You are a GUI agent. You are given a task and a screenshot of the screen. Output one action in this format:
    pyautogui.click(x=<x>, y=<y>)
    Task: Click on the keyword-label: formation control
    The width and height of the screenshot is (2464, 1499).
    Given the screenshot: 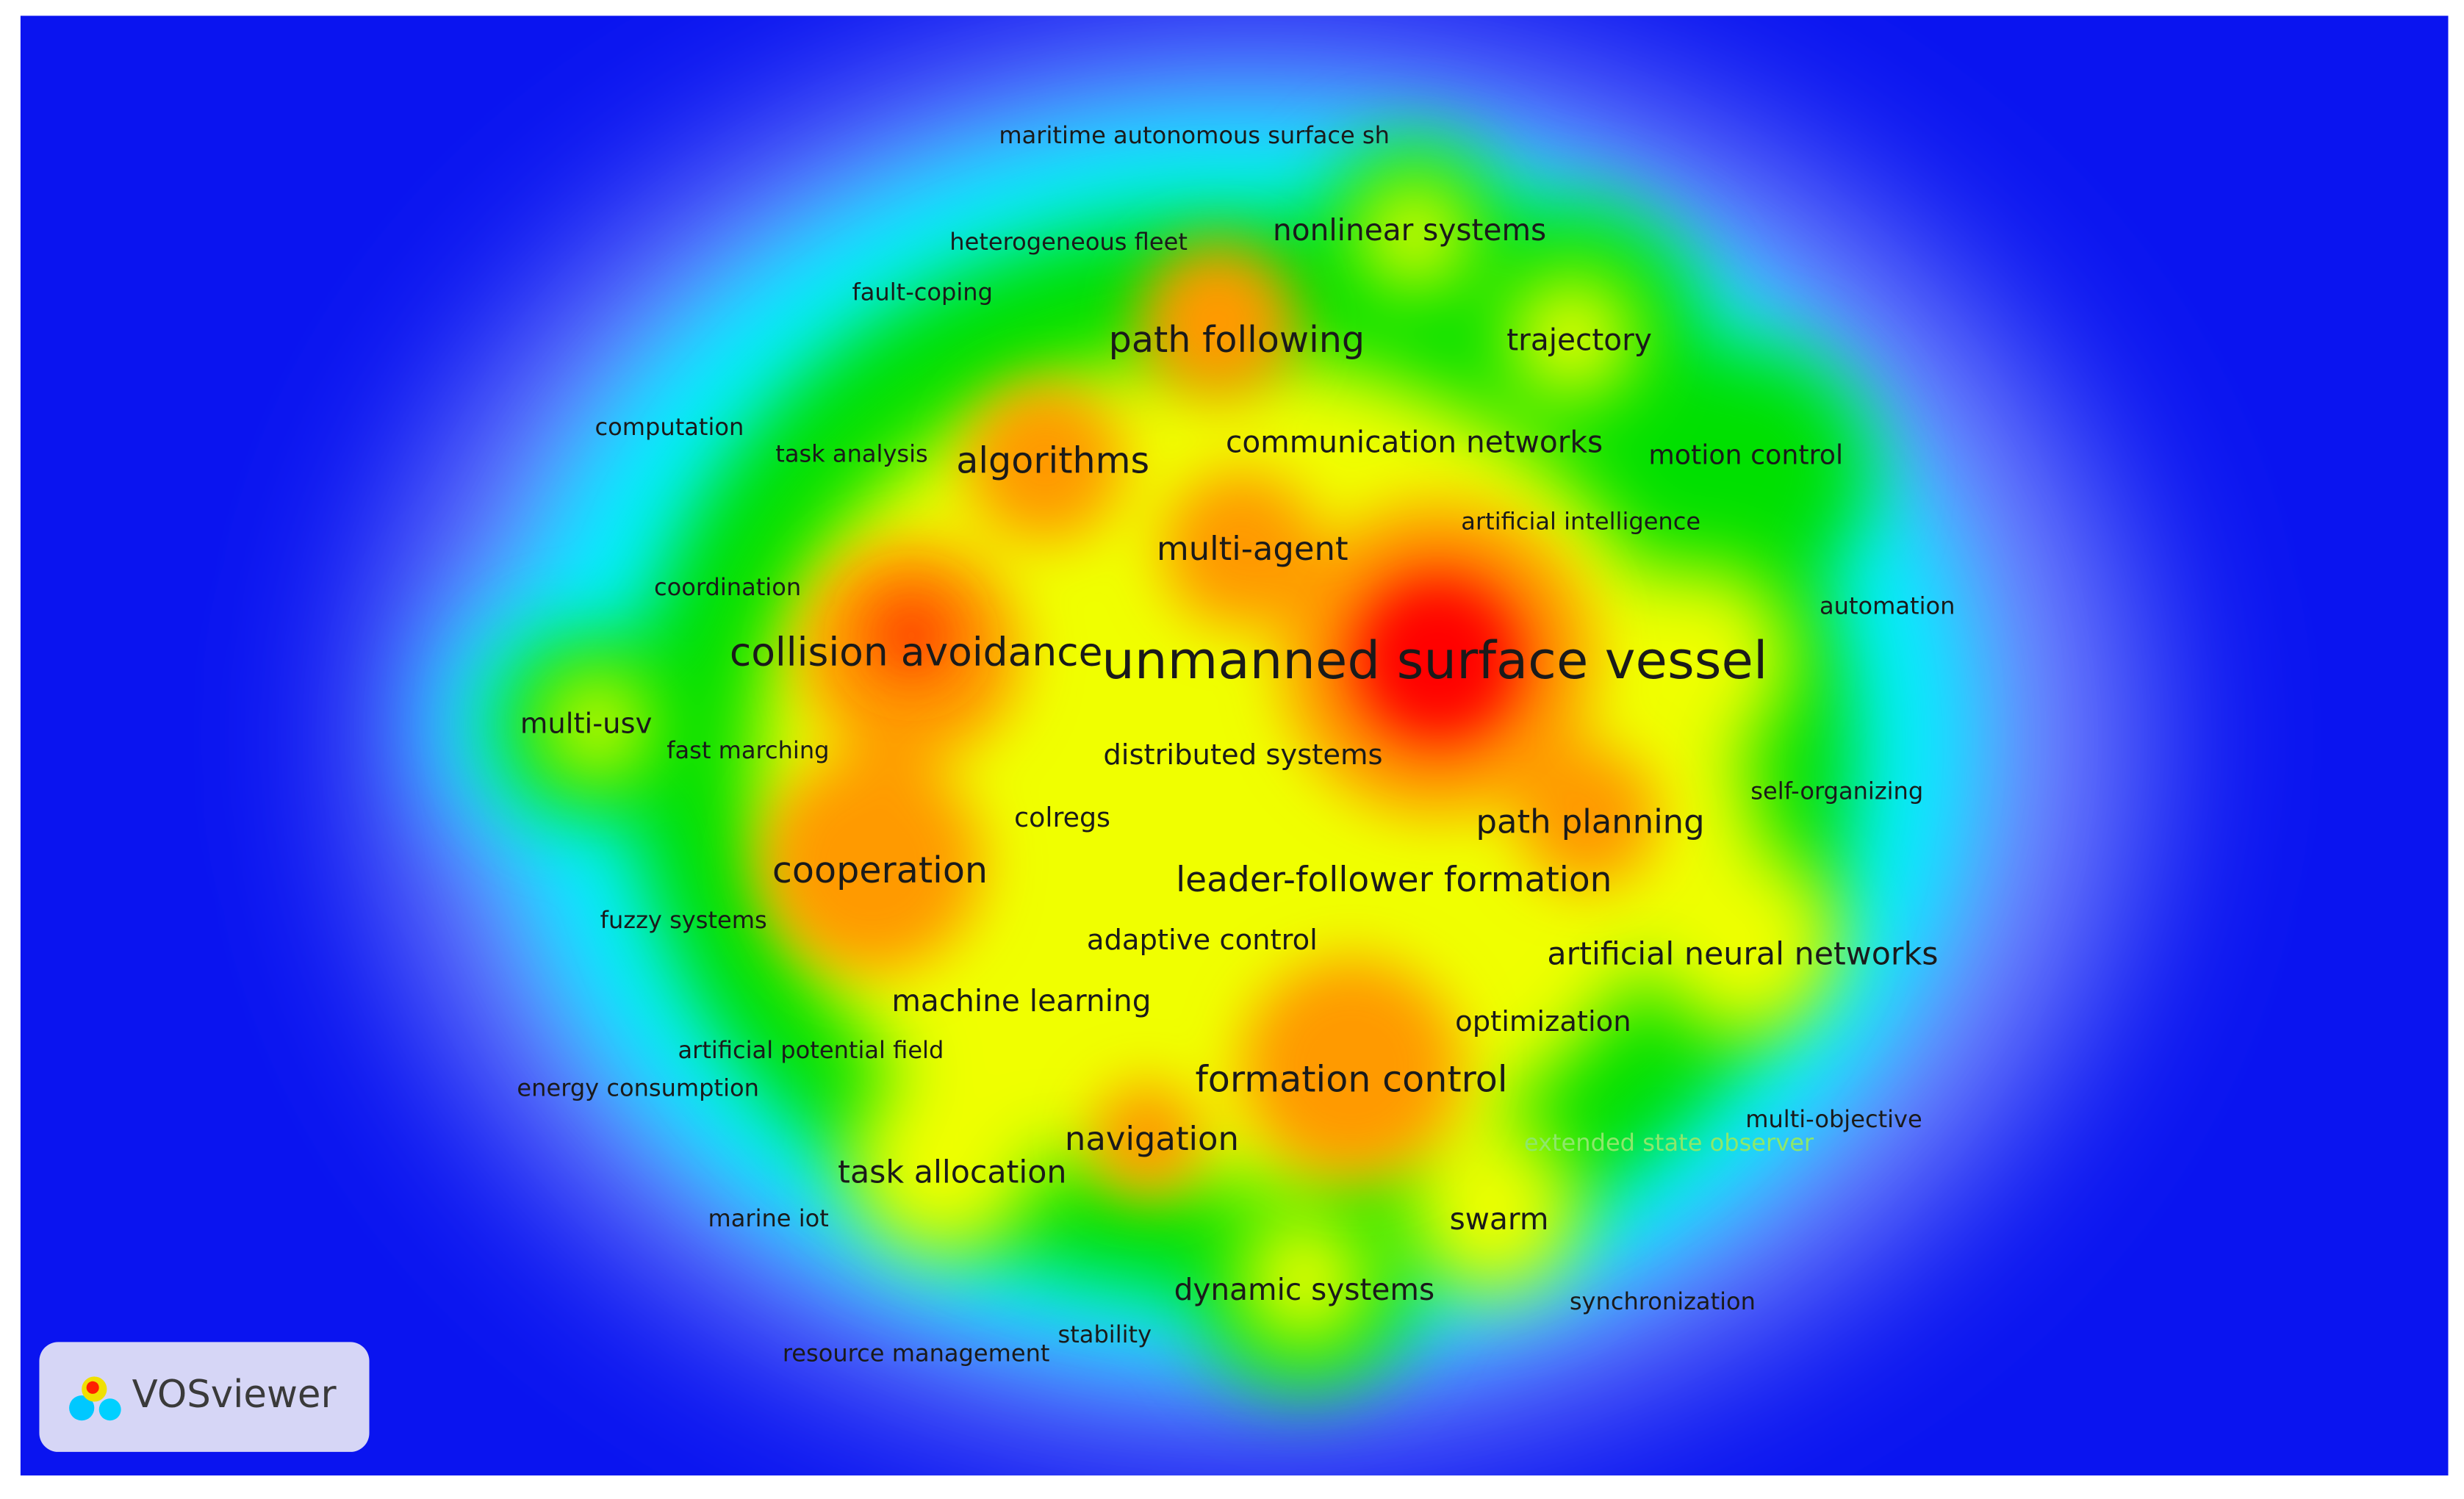 What is the action you would take?
    pyautogui.click(x=1352, y=1078)
    